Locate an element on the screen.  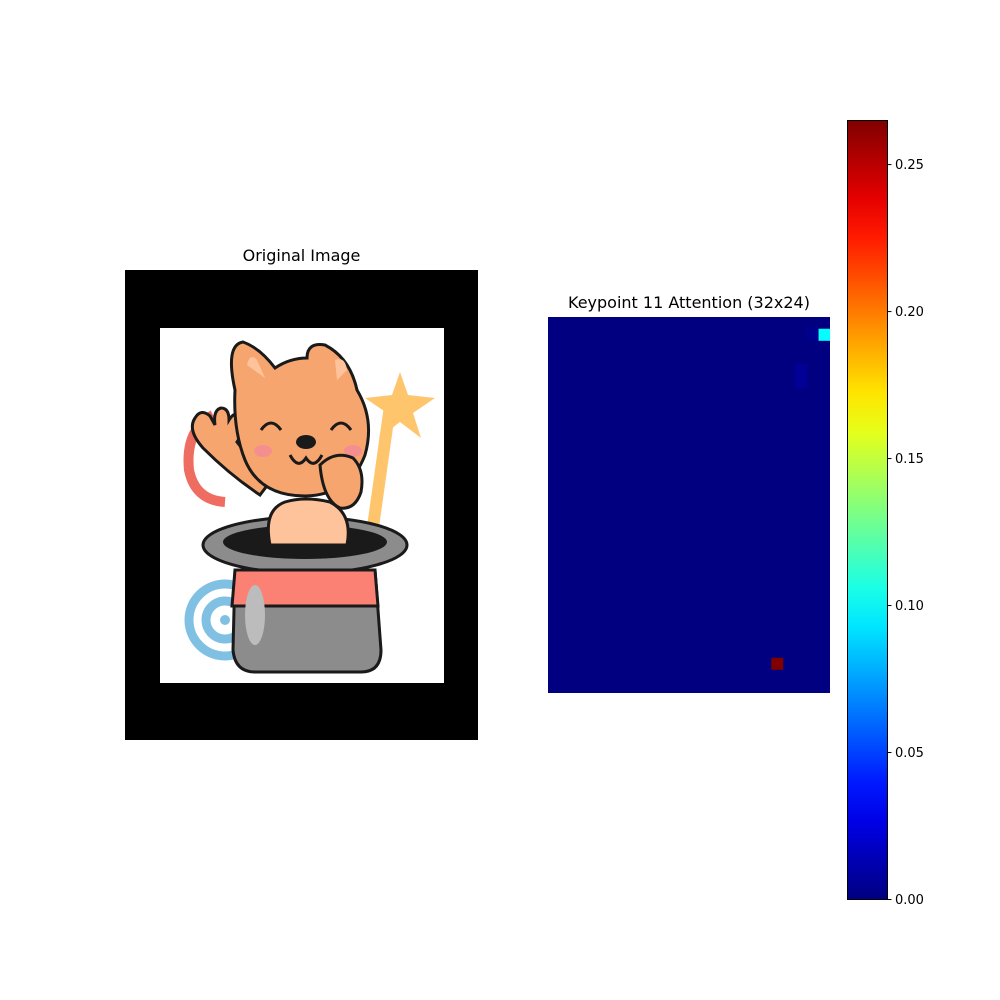
attention-heatmap-title: Keypoint 11 Attention (32x24) is located at coordinates (689, 302).